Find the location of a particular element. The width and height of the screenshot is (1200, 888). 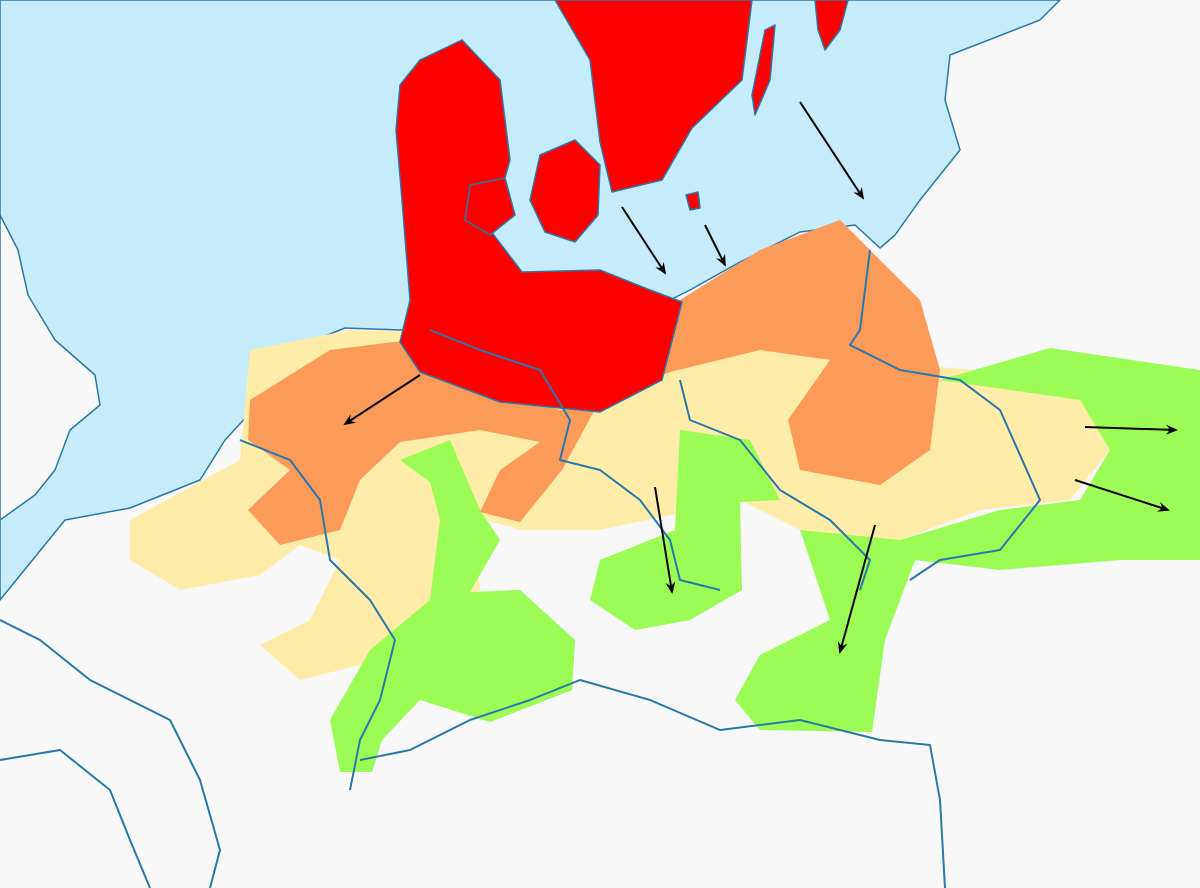

river-oder is located at coordinates (775, 485).